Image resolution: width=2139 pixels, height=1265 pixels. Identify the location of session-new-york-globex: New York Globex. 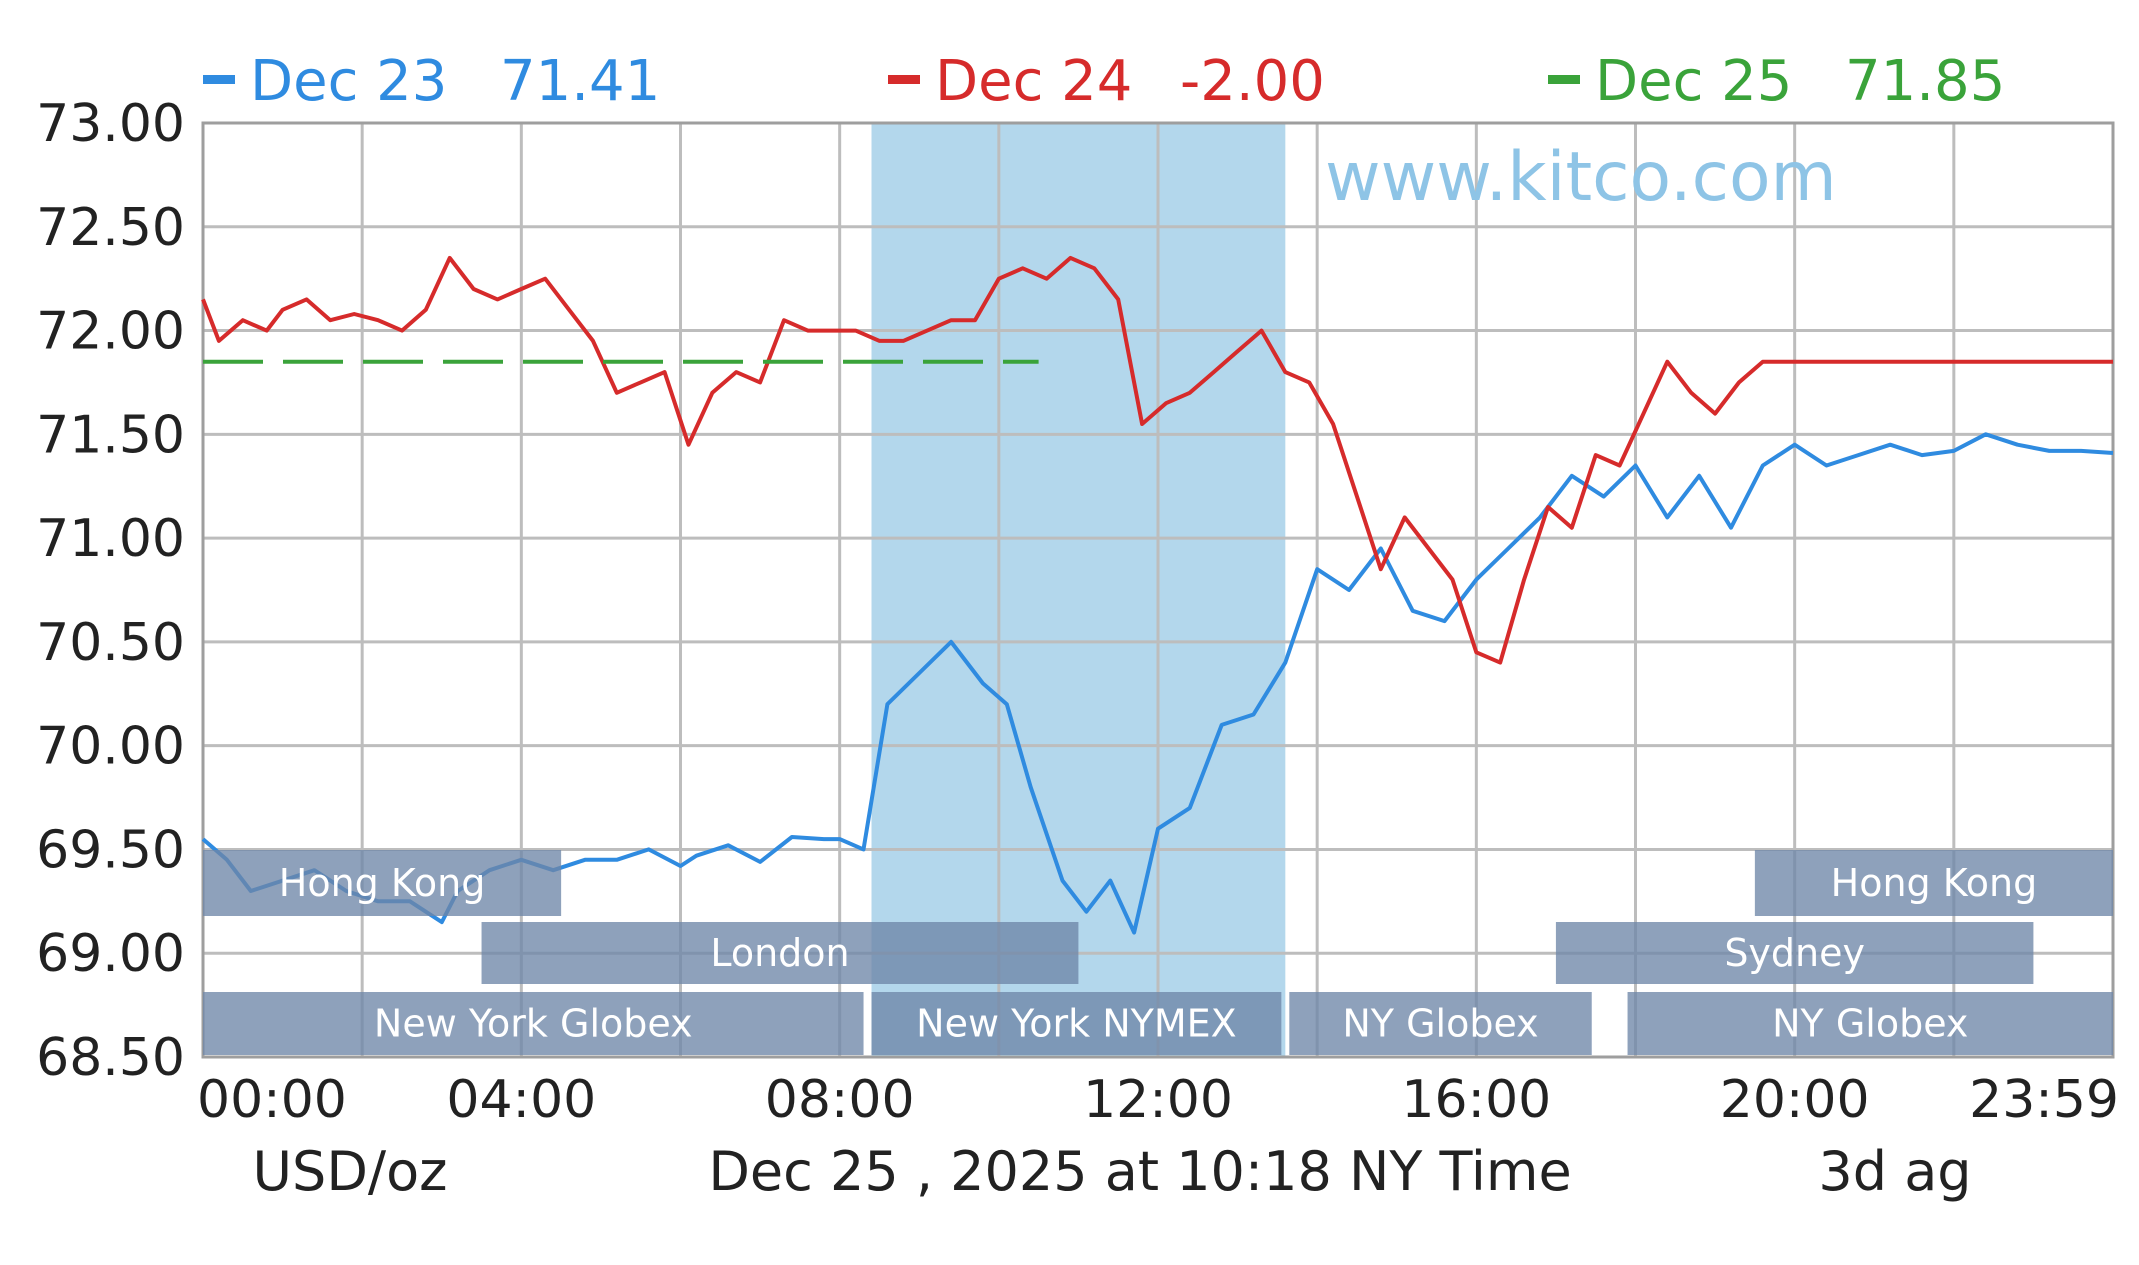
(533, 1023).